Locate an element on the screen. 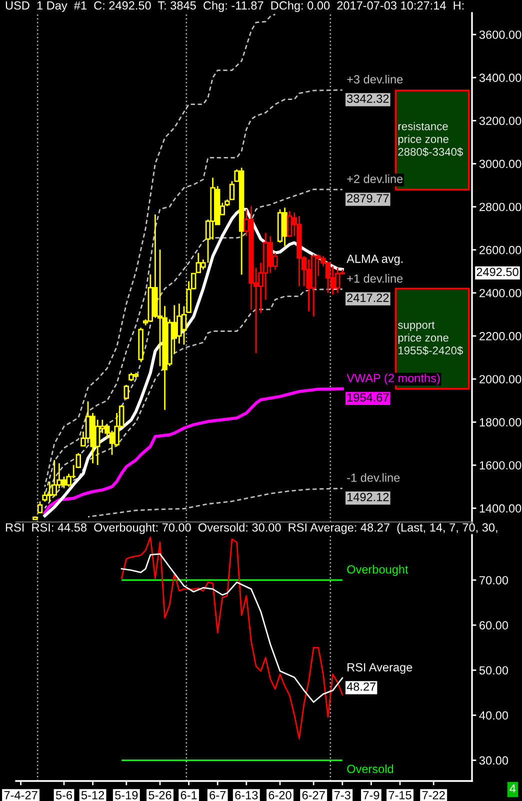 This screenshot has height=801, width=522. data-label: 2417.22 is located at coordinates (368, 298).